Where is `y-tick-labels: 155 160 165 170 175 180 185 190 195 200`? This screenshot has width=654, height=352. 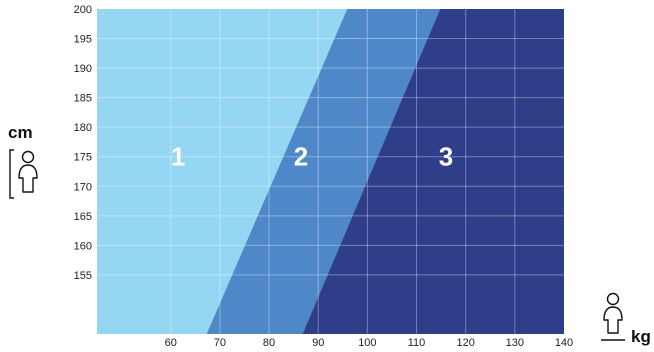 y-tick-labels: 155 160 165 170 175 180 185 190 195 200 is located at coordinates (83, 143).